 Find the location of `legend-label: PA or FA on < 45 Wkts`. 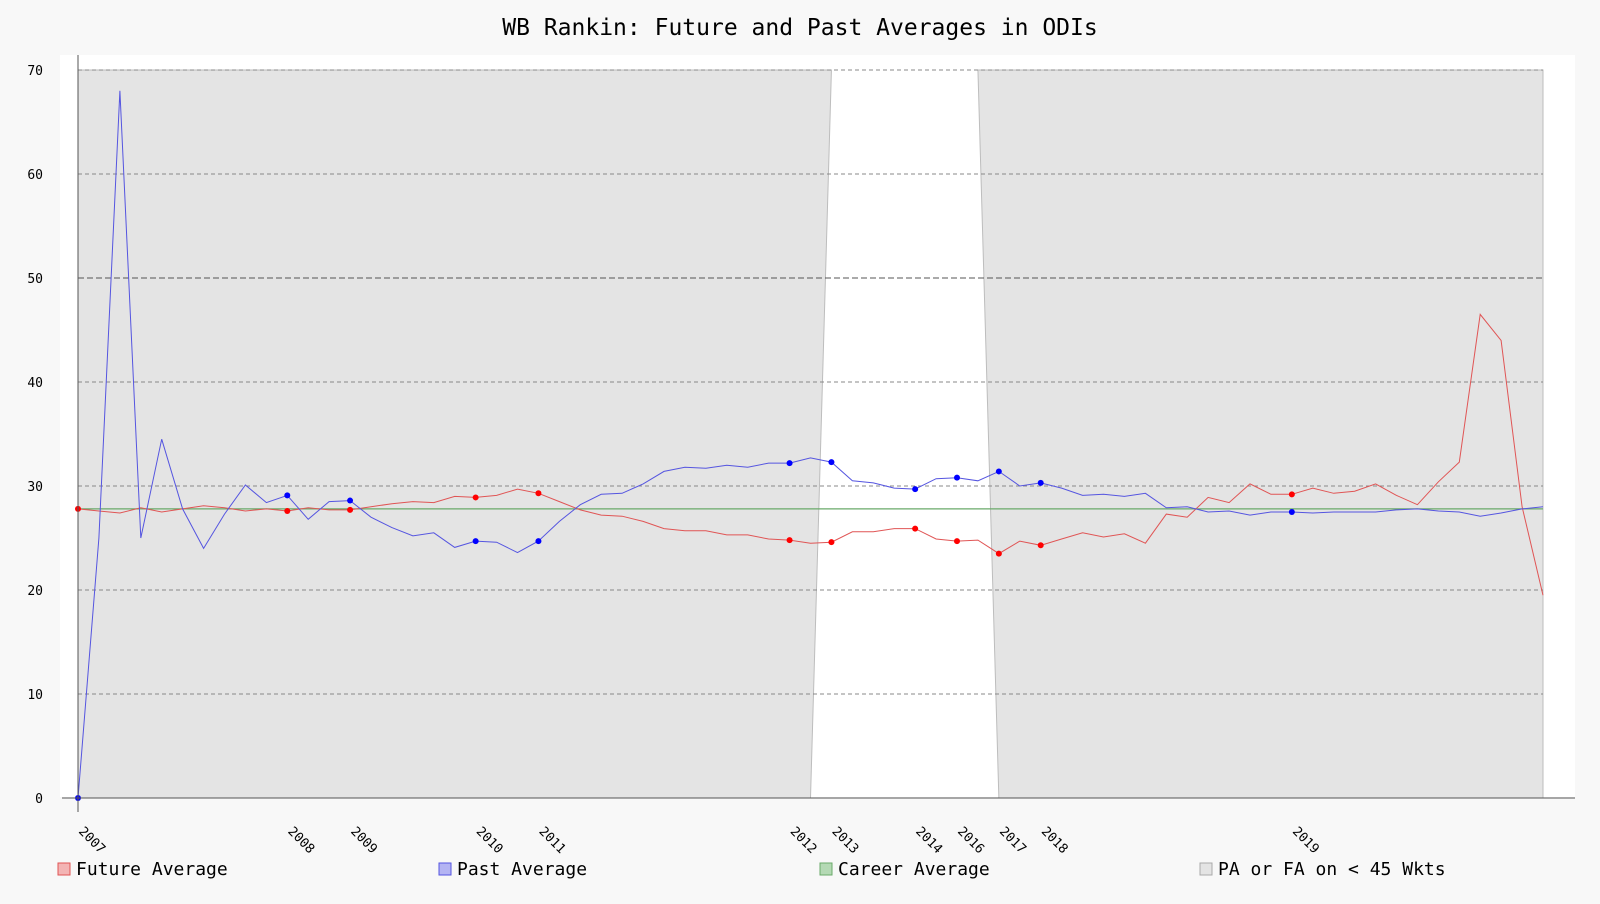

legend-label: PA or FA on < 45 Wkts is located at coordinates (1332, 869).